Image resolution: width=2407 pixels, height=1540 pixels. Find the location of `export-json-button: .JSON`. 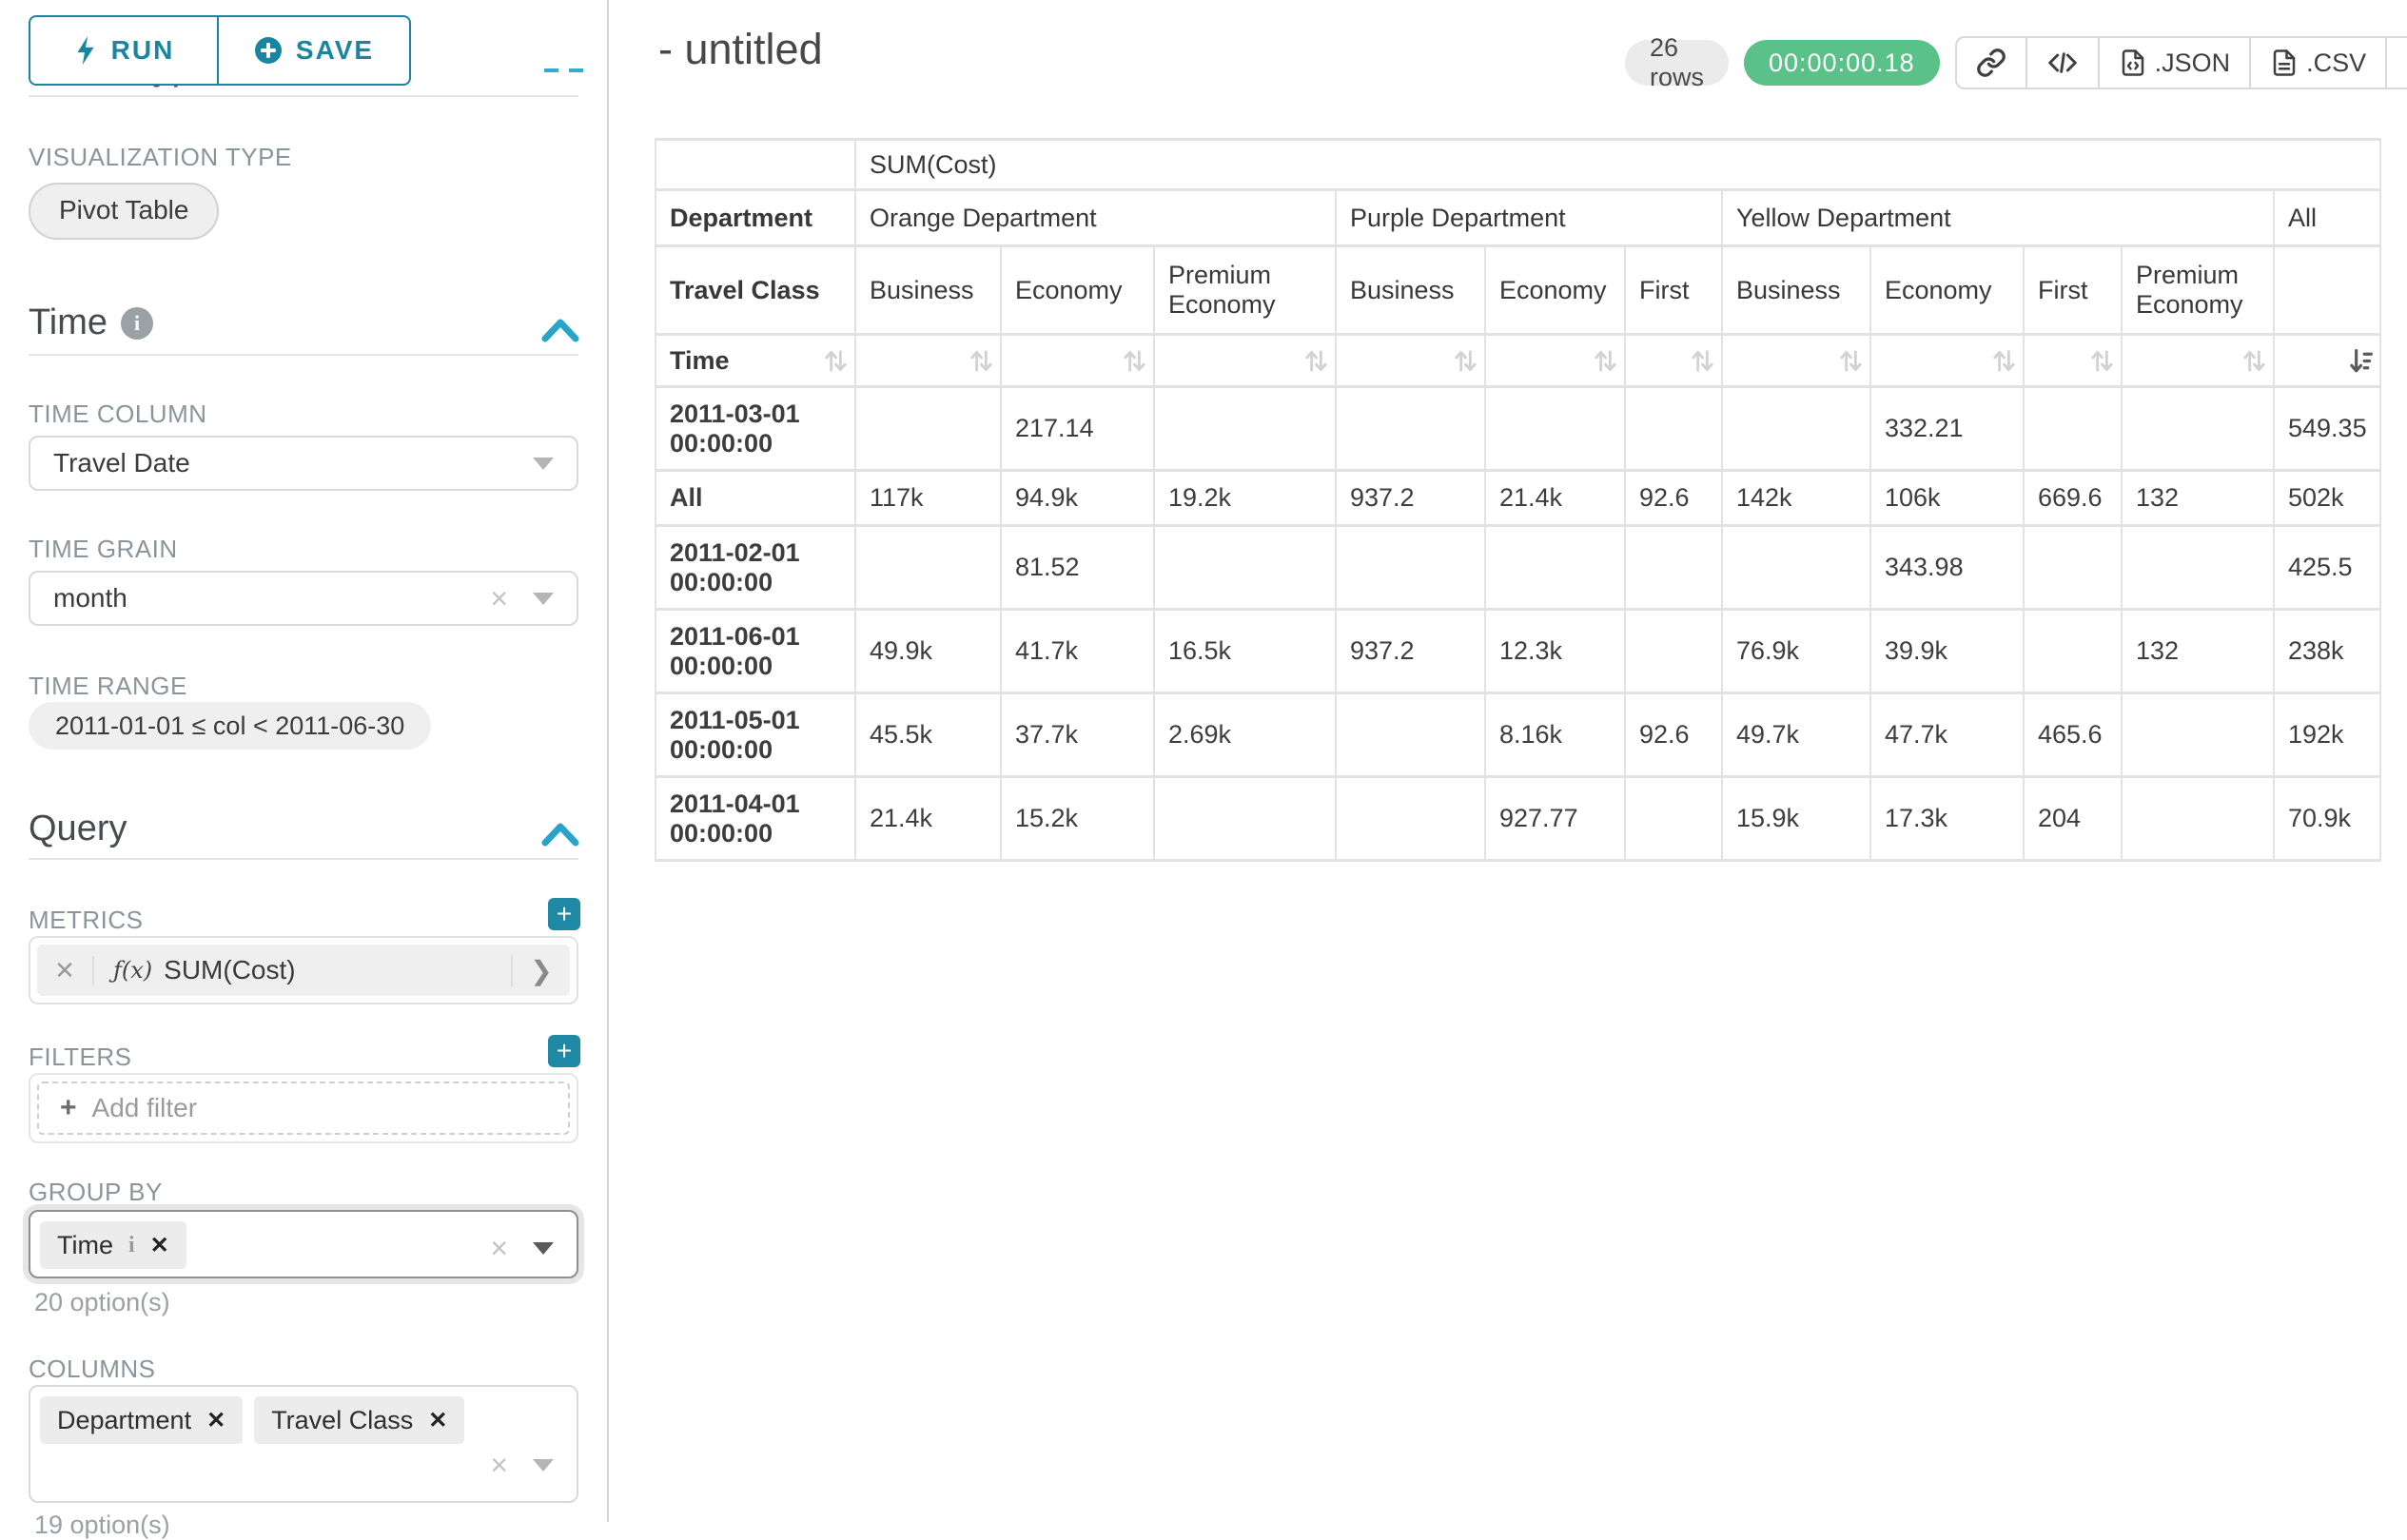

export-json-button: .JSON is located at coordinates (2176, 63).